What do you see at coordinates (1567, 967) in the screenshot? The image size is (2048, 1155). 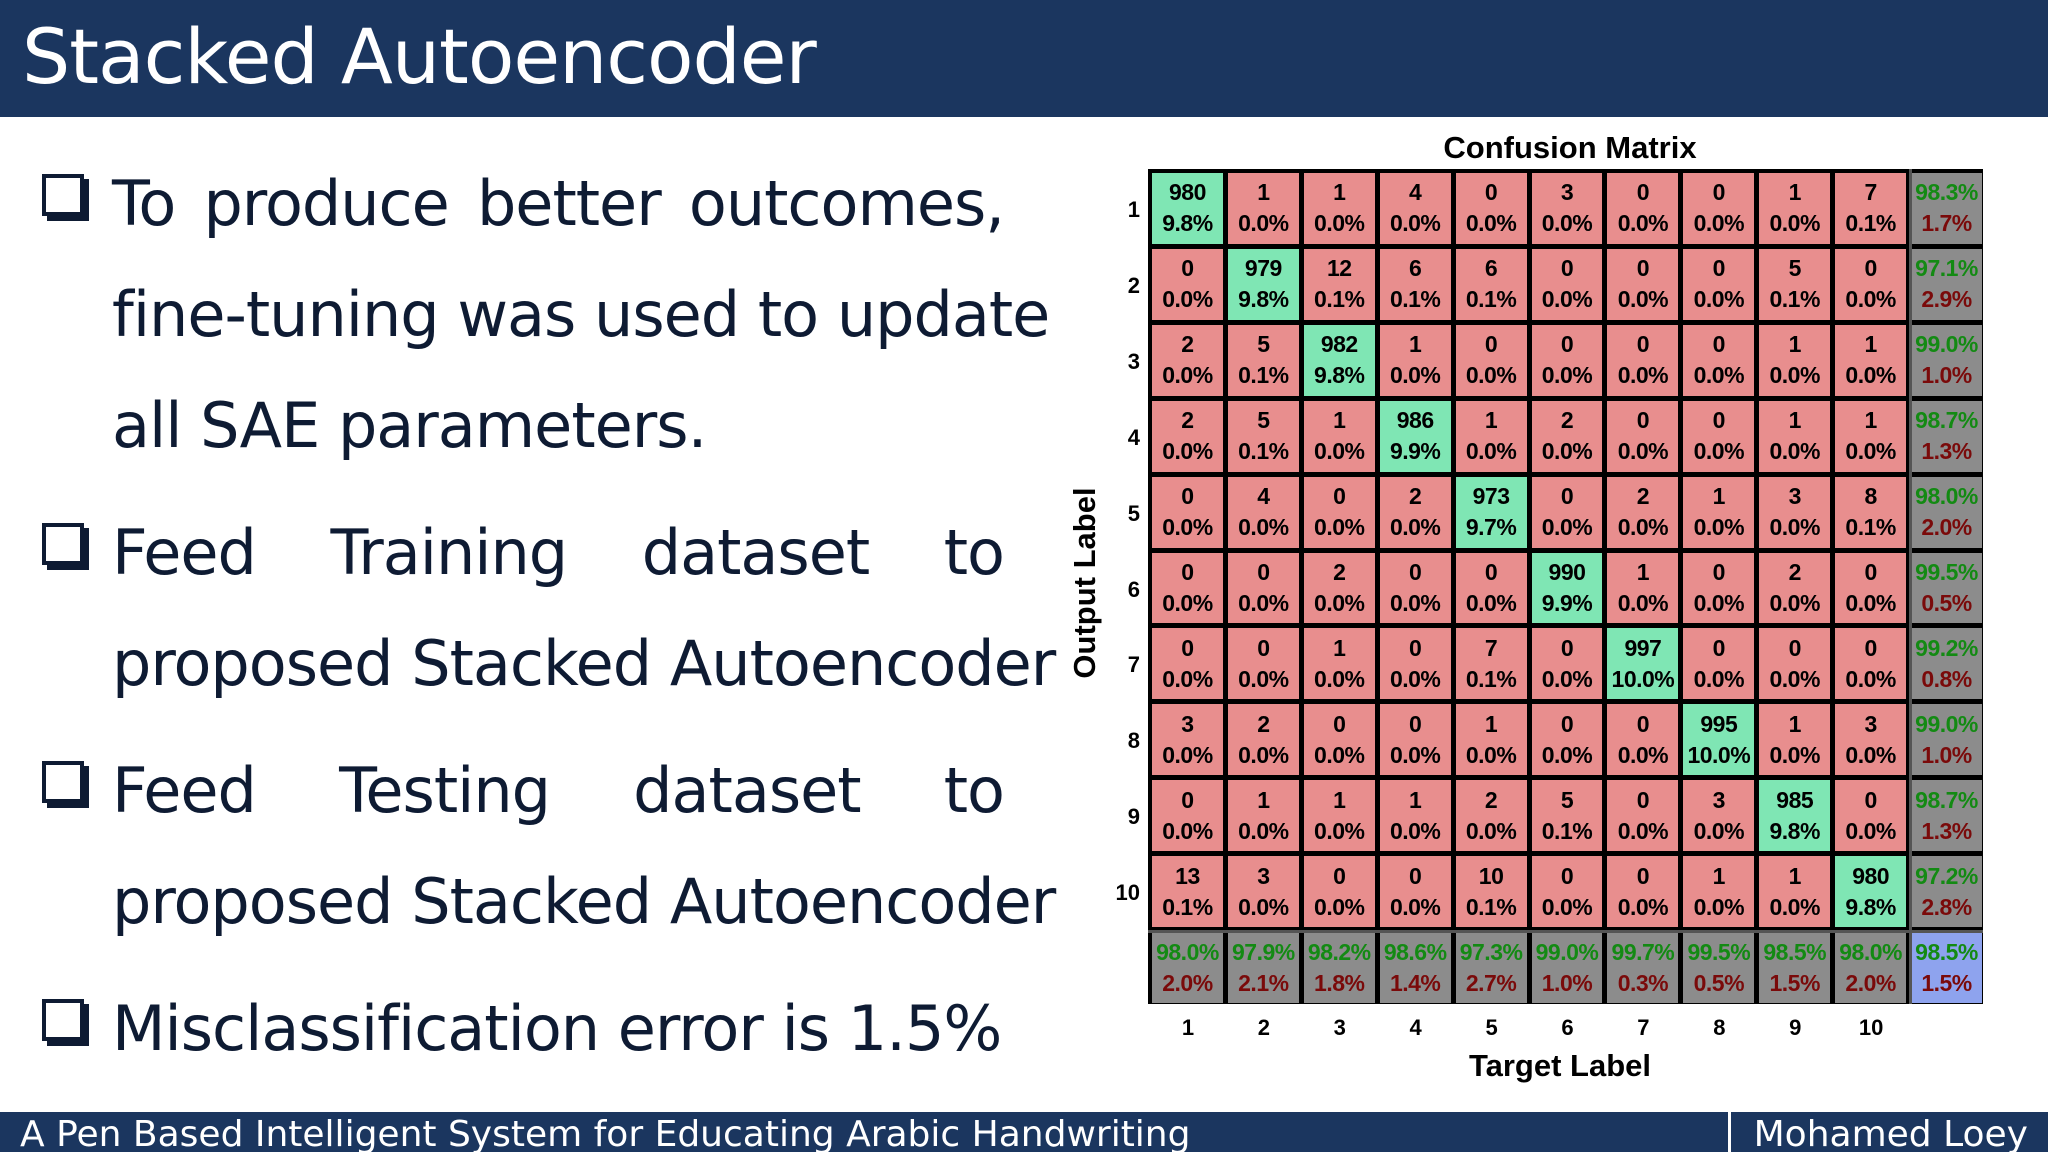 I see `column-summary-cell: 99.0% 1.0%` at bounding box center [1567, 967].